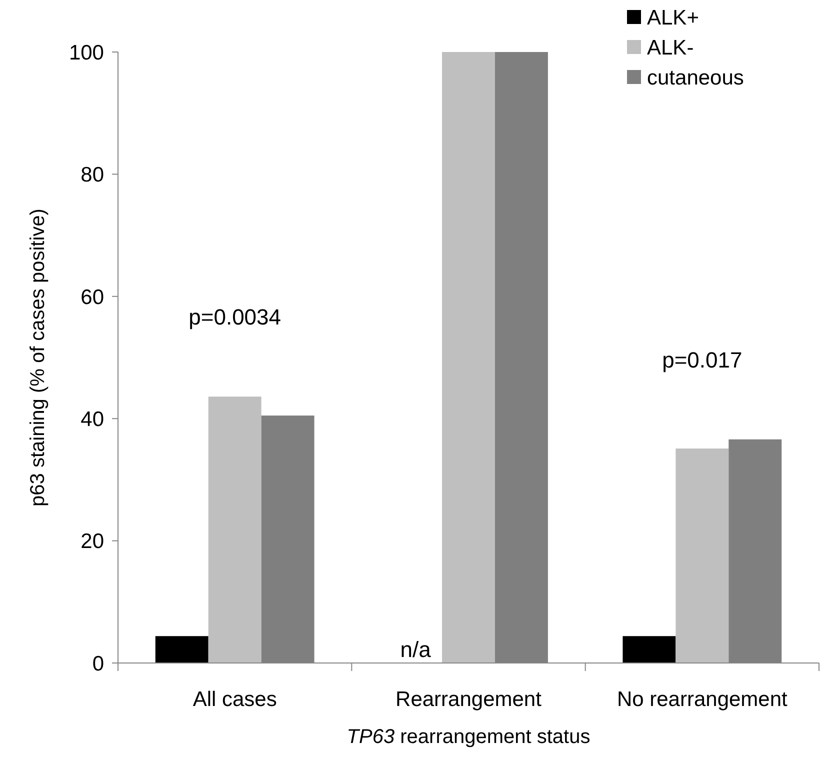  I want to click on y-tick-label: 40, so click(92, 419).